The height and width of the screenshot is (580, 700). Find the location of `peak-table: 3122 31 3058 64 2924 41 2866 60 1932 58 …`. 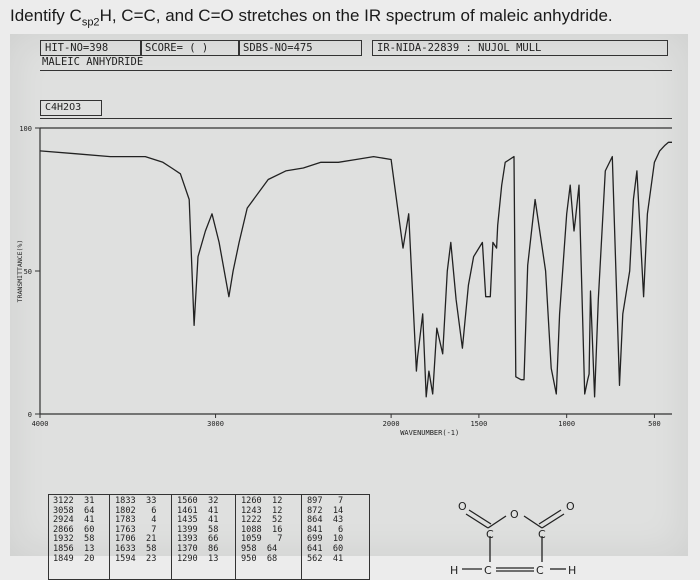

peak-table: 3122 31 3058 64 2924 41 2866 60 1932 58 … is located at coordinates (209, 537).